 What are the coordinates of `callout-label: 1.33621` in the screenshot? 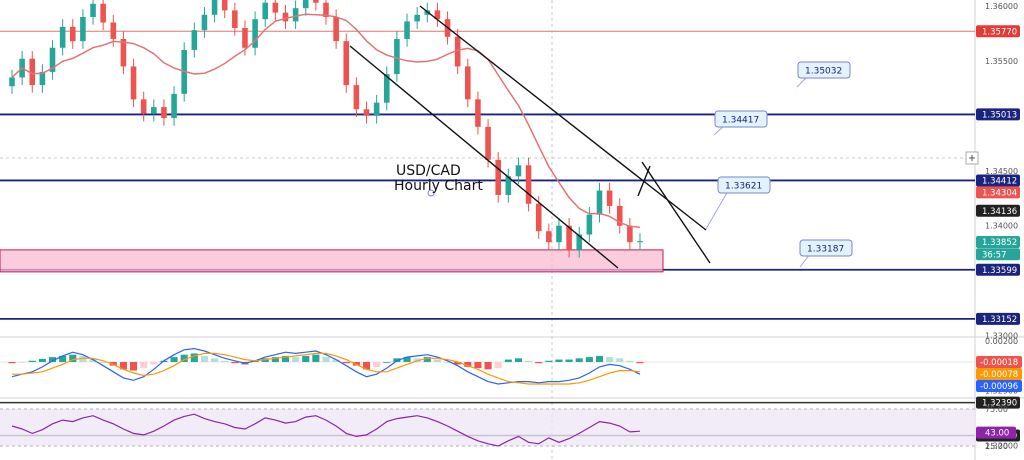 It's located at (743, 187).